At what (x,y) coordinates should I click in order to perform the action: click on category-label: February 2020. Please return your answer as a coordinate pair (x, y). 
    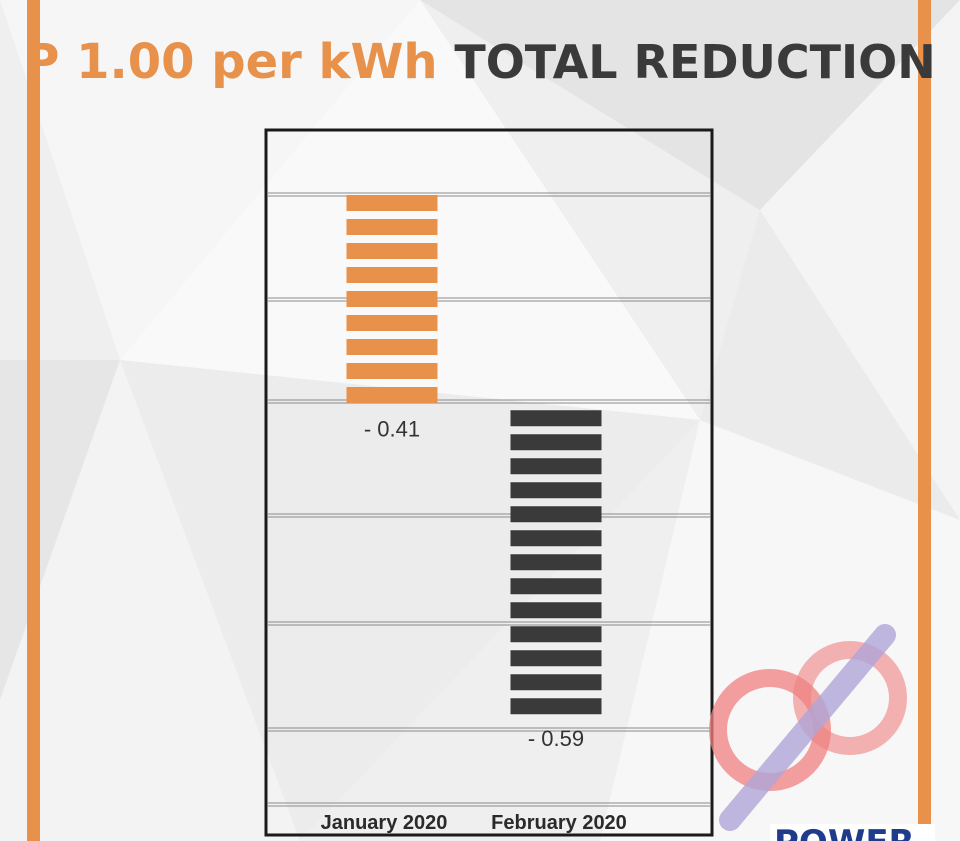
    Looking at the image, I should click on (559, 823).